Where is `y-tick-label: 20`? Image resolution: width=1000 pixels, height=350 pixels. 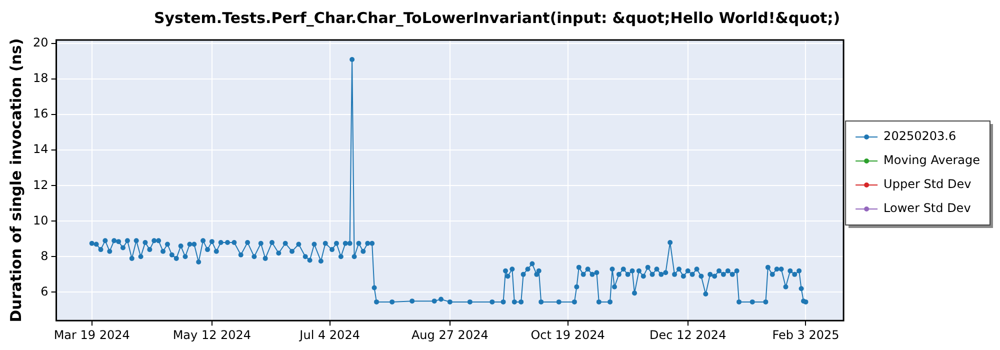 y-tick-label: 20 is located at coordinates (40, 43).